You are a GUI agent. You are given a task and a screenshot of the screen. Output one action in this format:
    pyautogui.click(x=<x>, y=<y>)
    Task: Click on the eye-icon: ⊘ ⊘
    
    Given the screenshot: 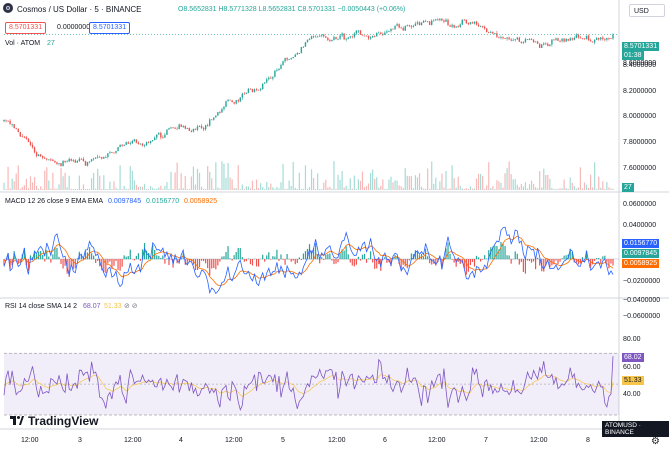 What is the action you would take?
    pyautogui.click(x=131, y=306)
    